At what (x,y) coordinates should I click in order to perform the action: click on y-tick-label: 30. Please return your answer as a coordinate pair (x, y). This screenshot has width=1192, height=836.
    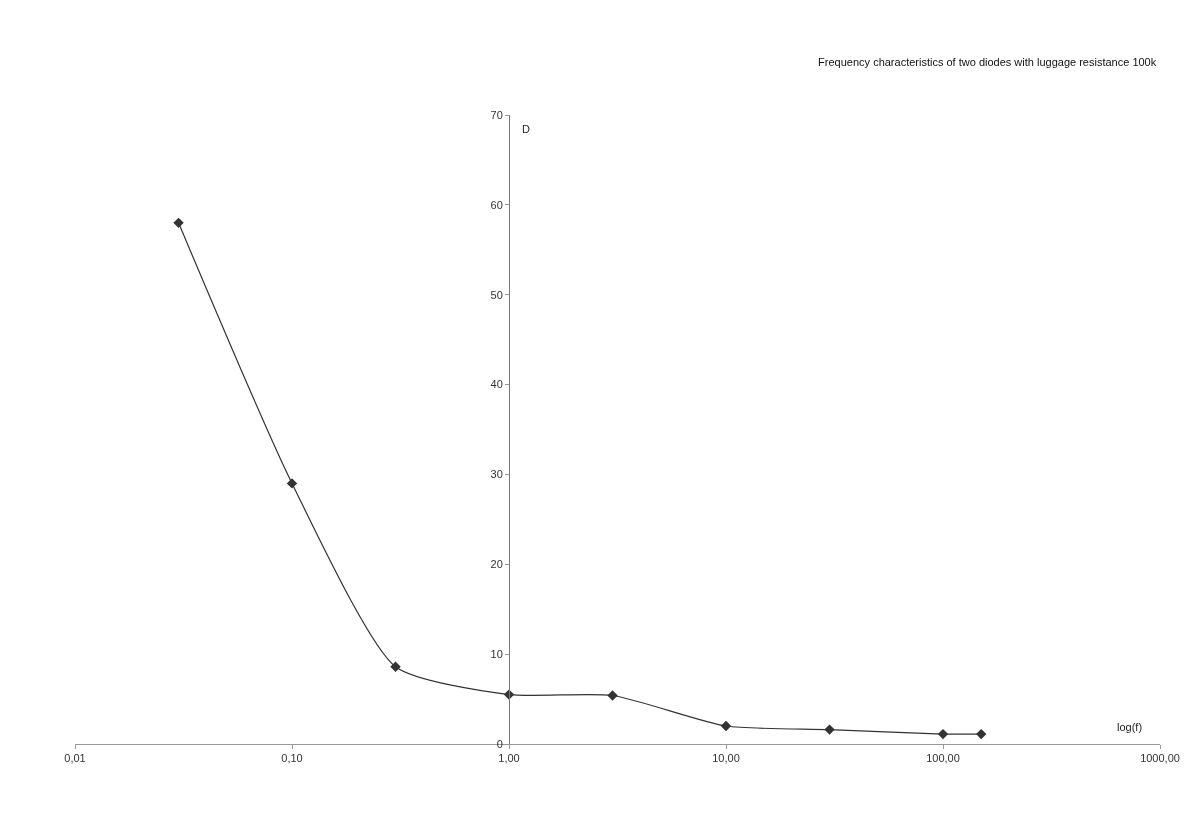
    Looking at the image, I should click on (496, 474).